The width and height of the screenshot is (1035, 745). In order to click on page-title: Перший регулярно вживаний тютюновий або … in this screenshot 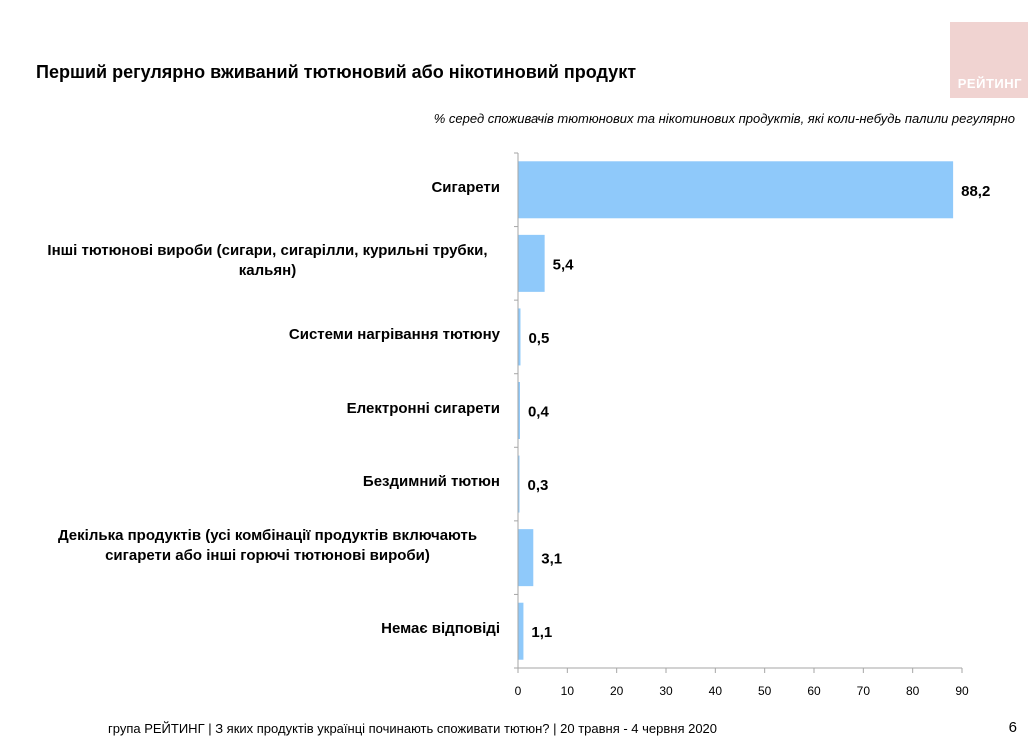, I will do `click(336, 72)`.